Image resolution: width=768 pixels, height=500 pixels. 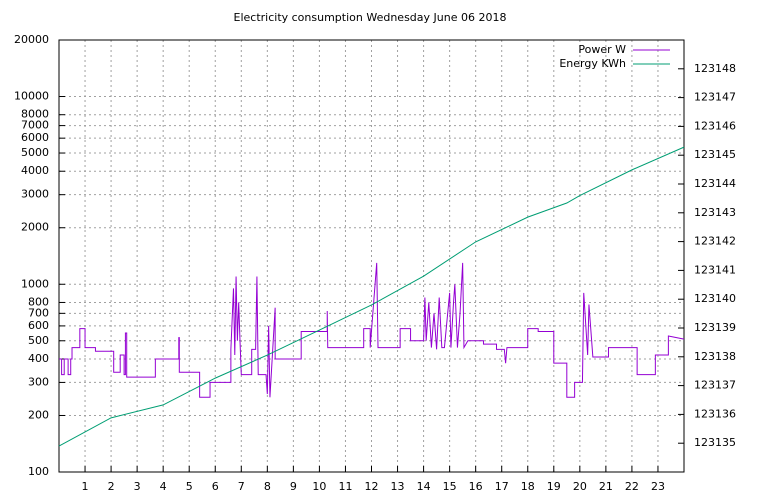 What do you see at coordinates (267, 486) in the screenshot?
I see `x-tick-label: 8` at bounding box center [267, 486].